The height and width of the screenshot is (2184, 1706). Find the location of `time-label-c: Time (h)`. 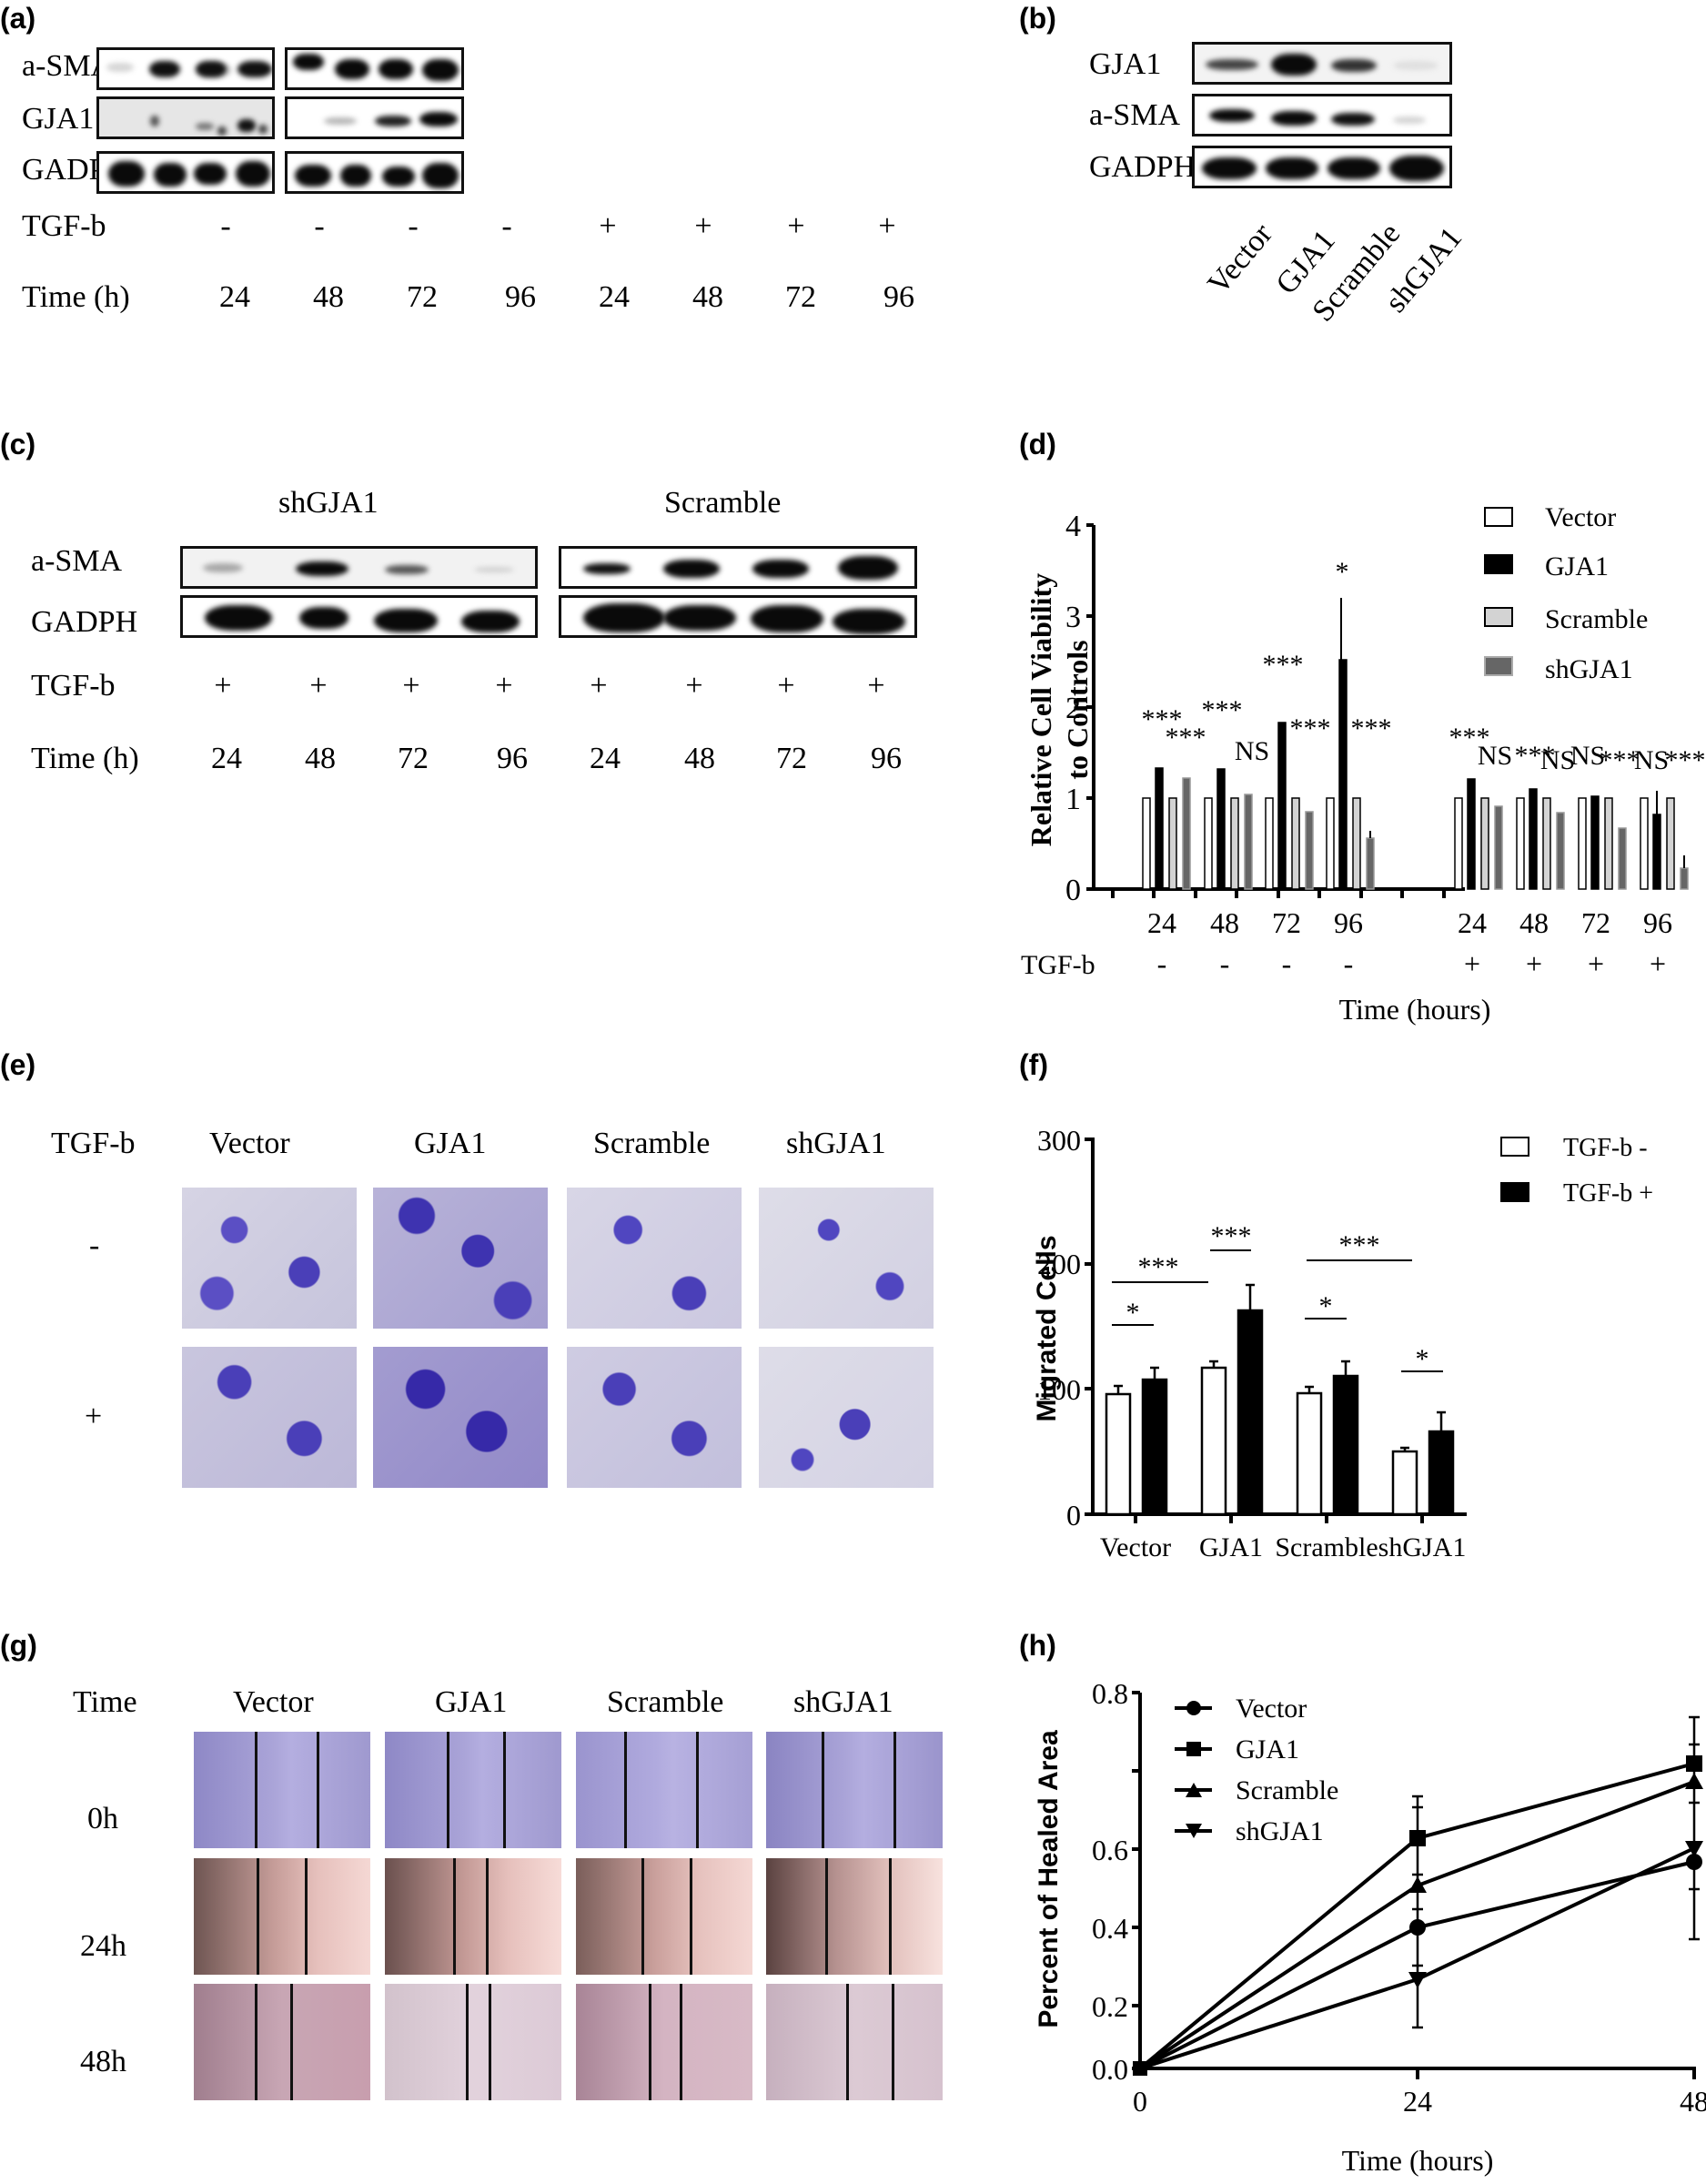

time-label-c: Time (h) is located at coordinates (85, 759).